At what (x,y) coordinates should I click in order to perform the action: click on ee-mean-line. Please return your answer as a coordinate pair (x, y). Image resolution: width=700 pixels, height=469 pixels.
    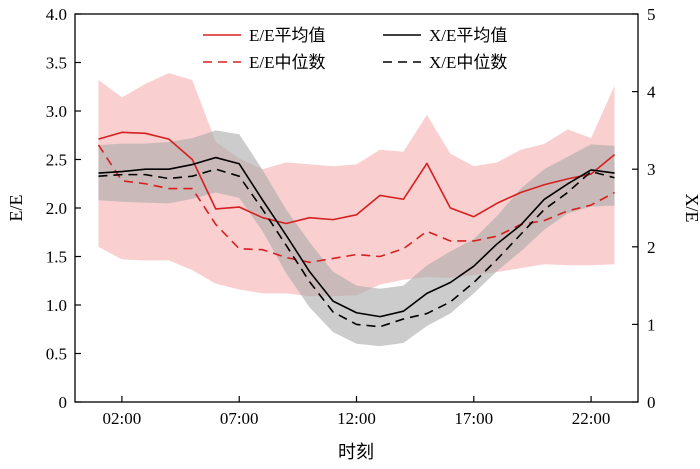
    Looking at the image, I should click on (357, 178).